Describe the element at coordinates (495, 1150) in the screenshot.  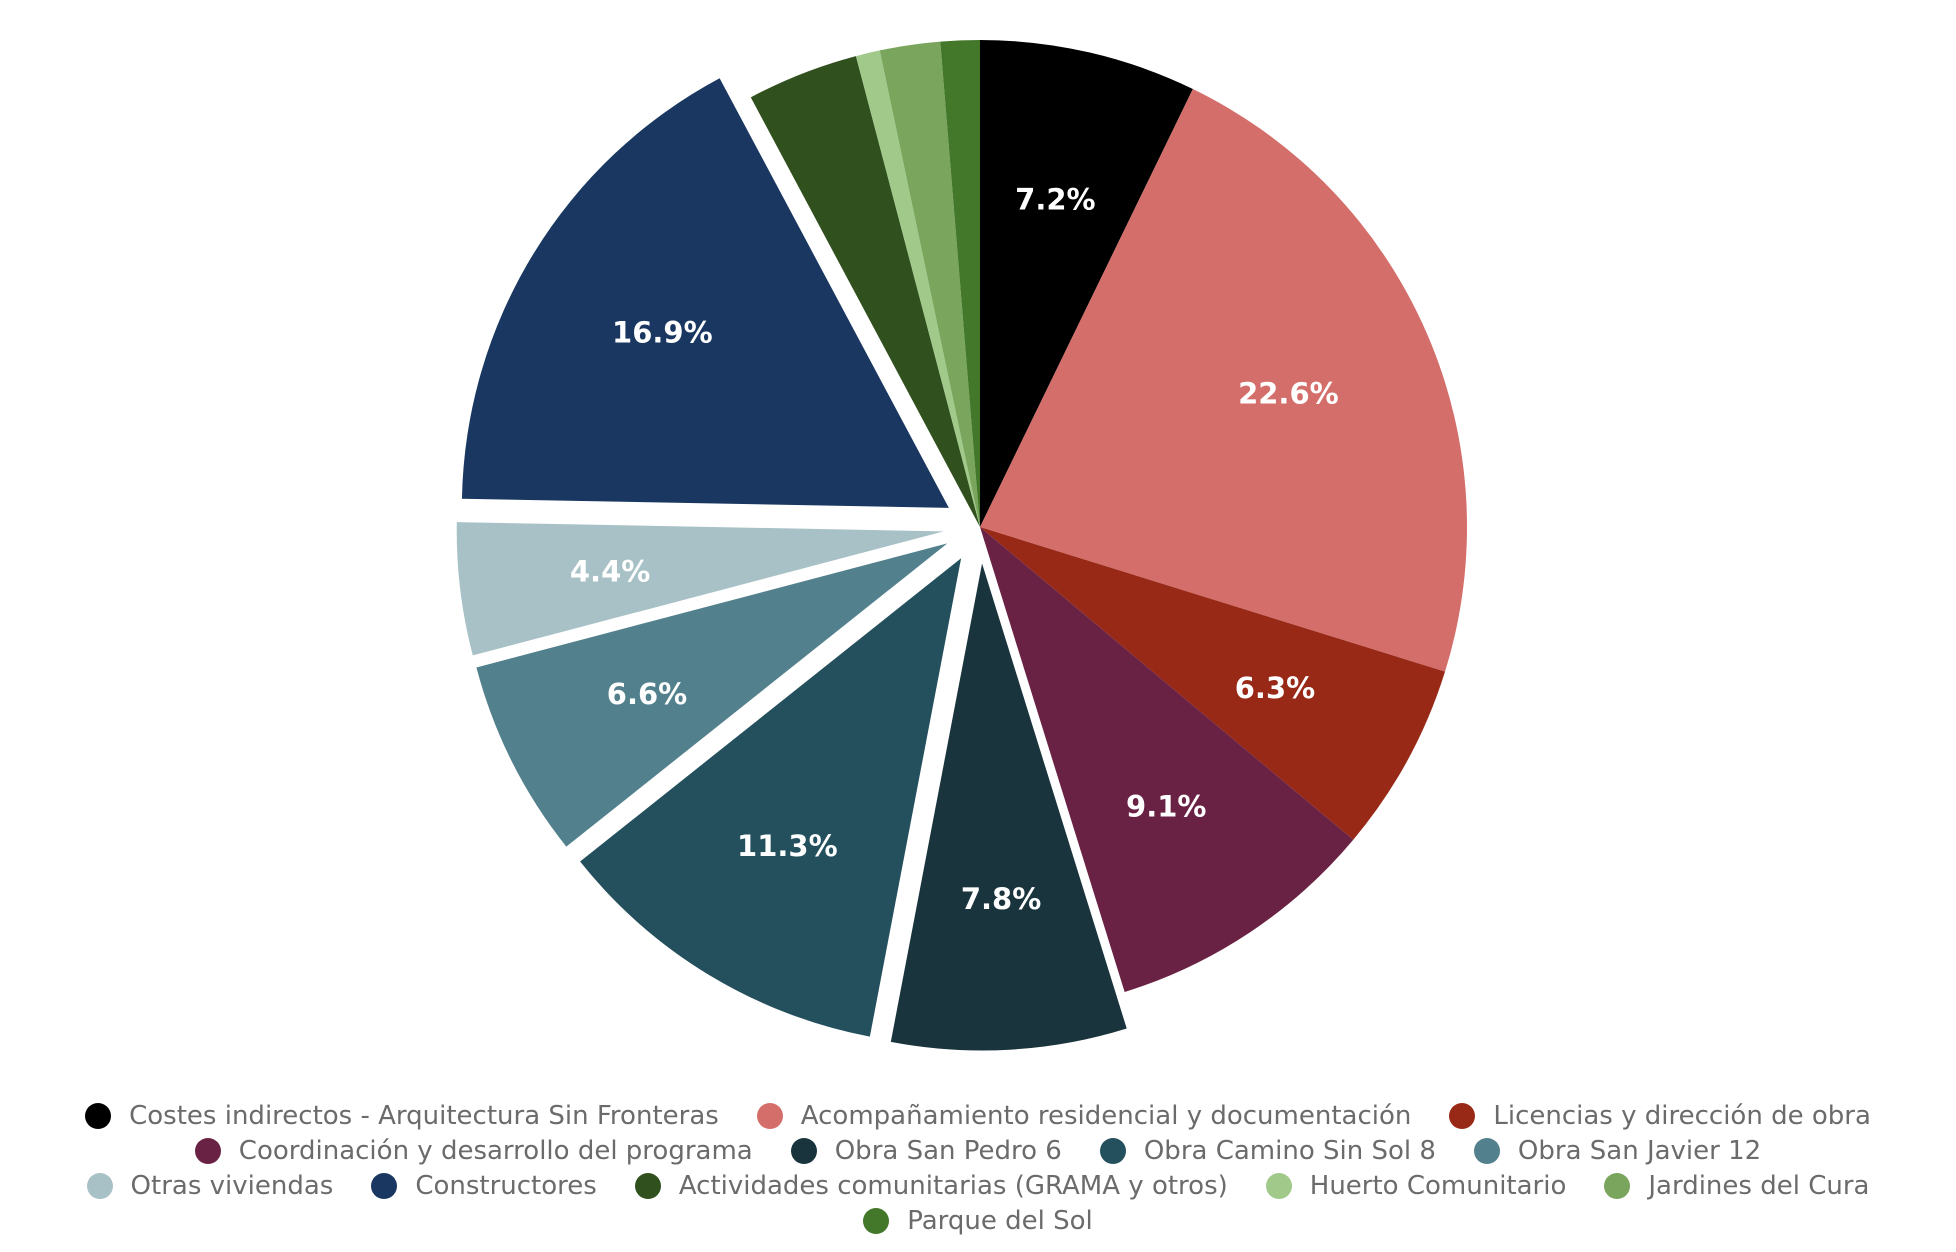
I see `legend-label: Coordinación y desarrollo del programa` at that location.